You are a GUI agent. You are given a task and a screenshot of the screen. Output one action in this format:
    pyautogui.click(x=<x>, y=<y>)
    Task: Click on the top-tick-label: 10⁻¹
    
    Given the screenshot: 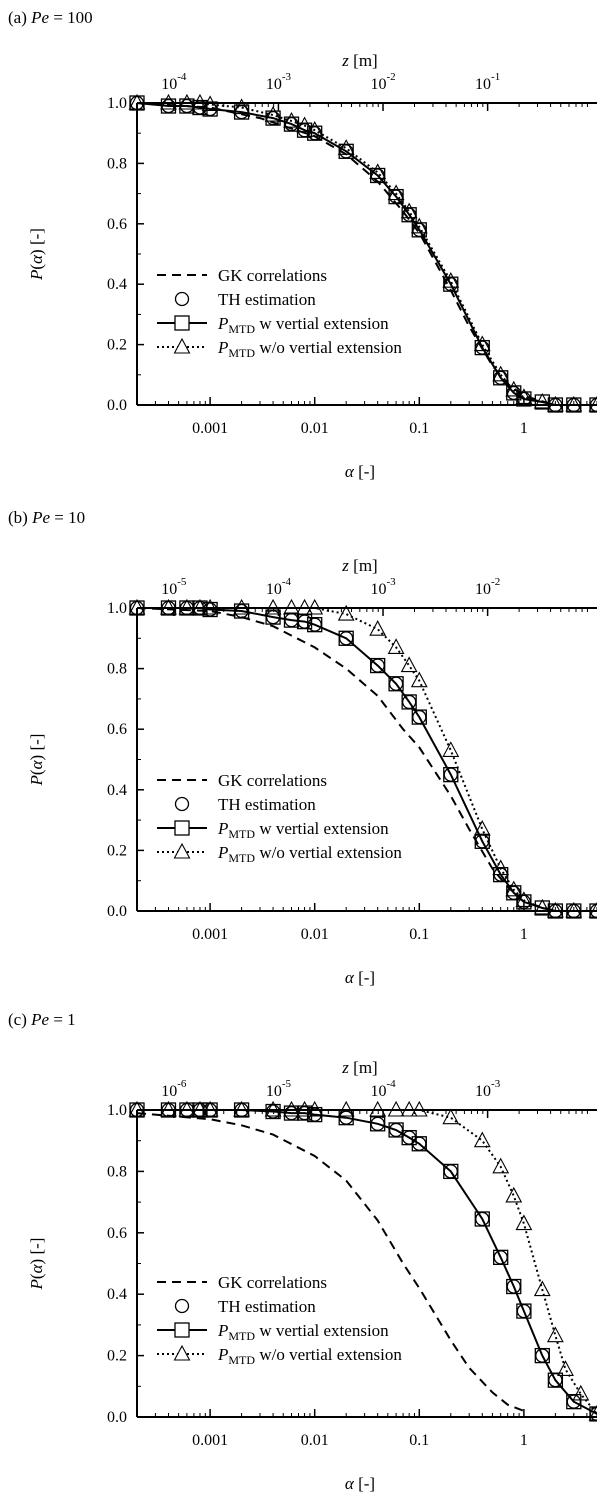 What is the action you would take?
    pyautogui.click(x=487, y=82)
    